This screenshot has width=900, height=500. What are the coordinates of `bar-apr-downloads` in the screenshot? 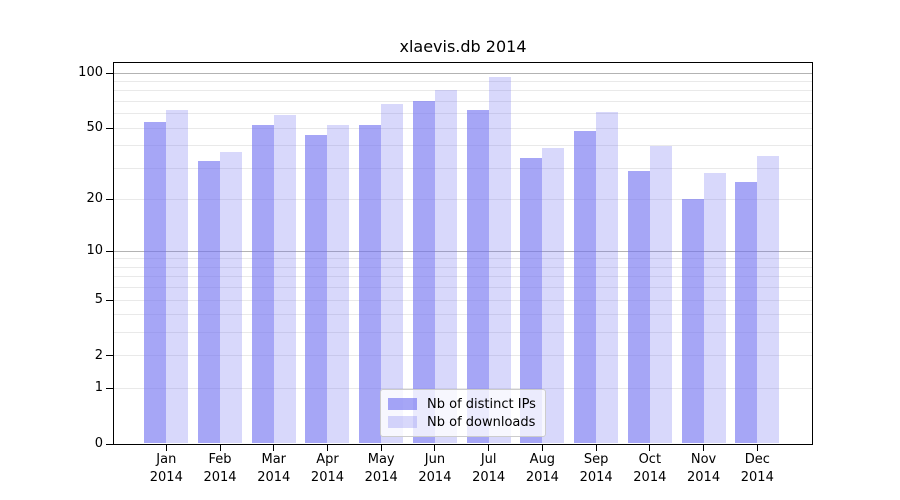 It's located at (338, 283).